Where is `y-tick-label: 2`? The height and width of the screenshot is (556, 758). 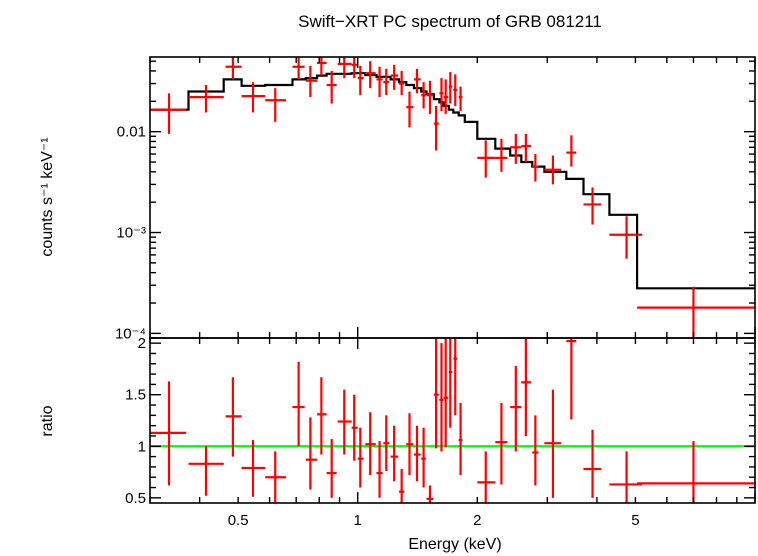 y-tick-label: 2 is located at coordinates (142, 343).